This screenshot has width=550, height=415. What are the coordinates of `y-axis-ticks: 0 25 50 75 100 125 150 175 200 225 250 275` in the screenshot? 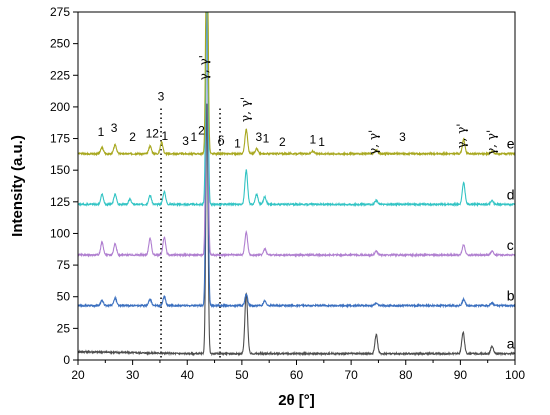 It's located at (64, 186).